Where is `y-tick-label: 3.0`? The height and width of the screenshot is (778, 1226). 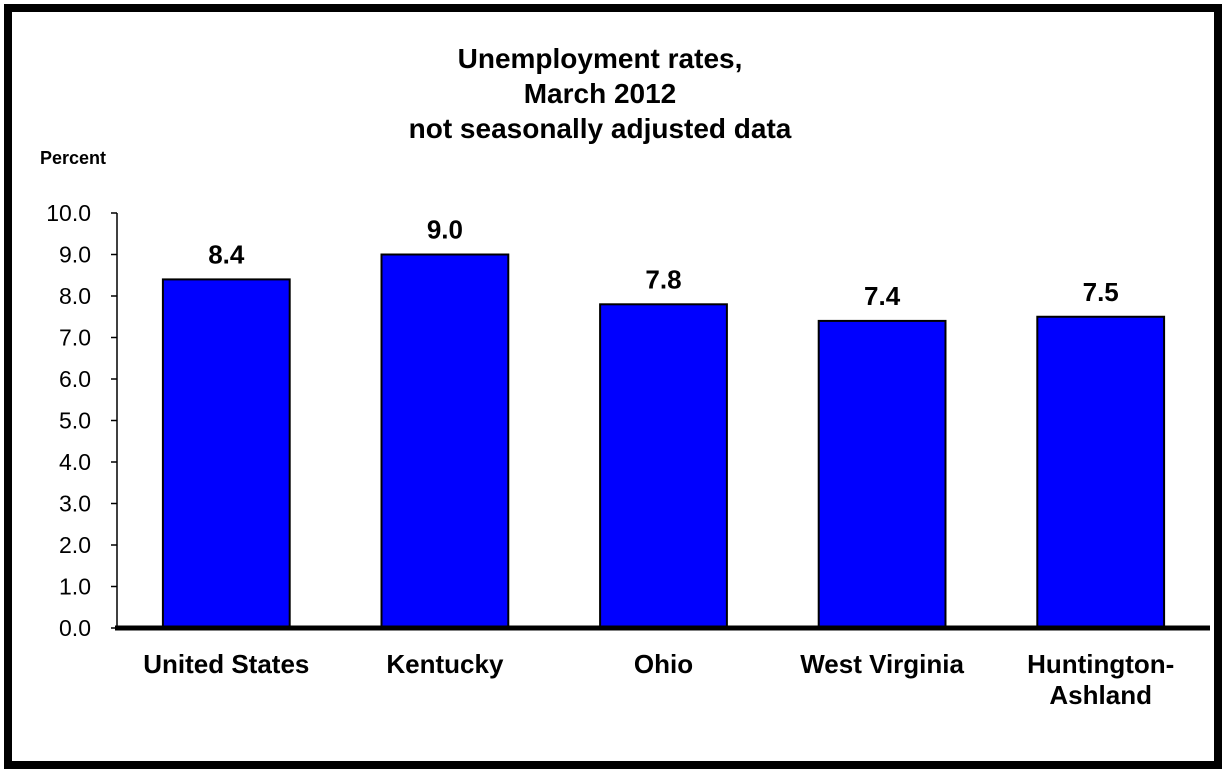
y-tick-label: 3.0 is located at coordinates (75, 504).